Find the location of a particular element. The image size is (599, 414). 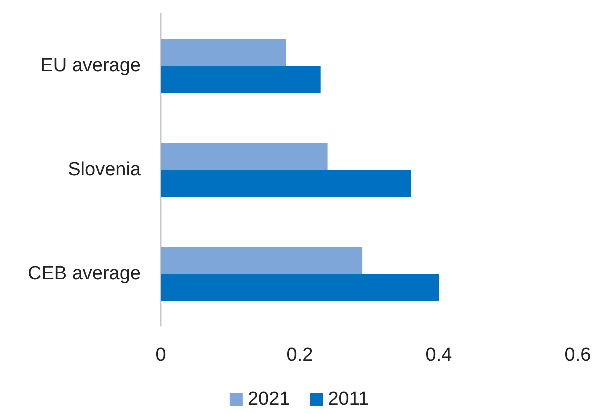

y-tick-label: EU average is located at coordinates (90, 66).